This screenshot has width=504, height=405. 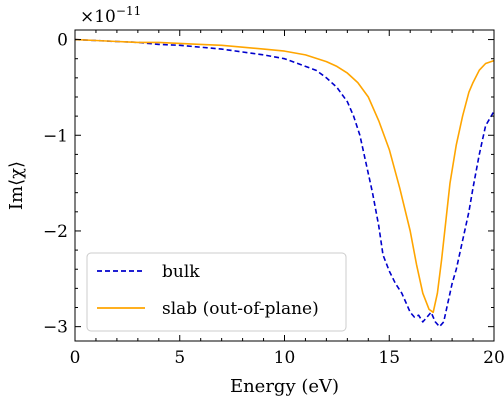 What do you see at coordinates (128, 11) in the screenshot?
I see `y-axis-multiplier-exponent: −11` at bounding box center [128, 11].